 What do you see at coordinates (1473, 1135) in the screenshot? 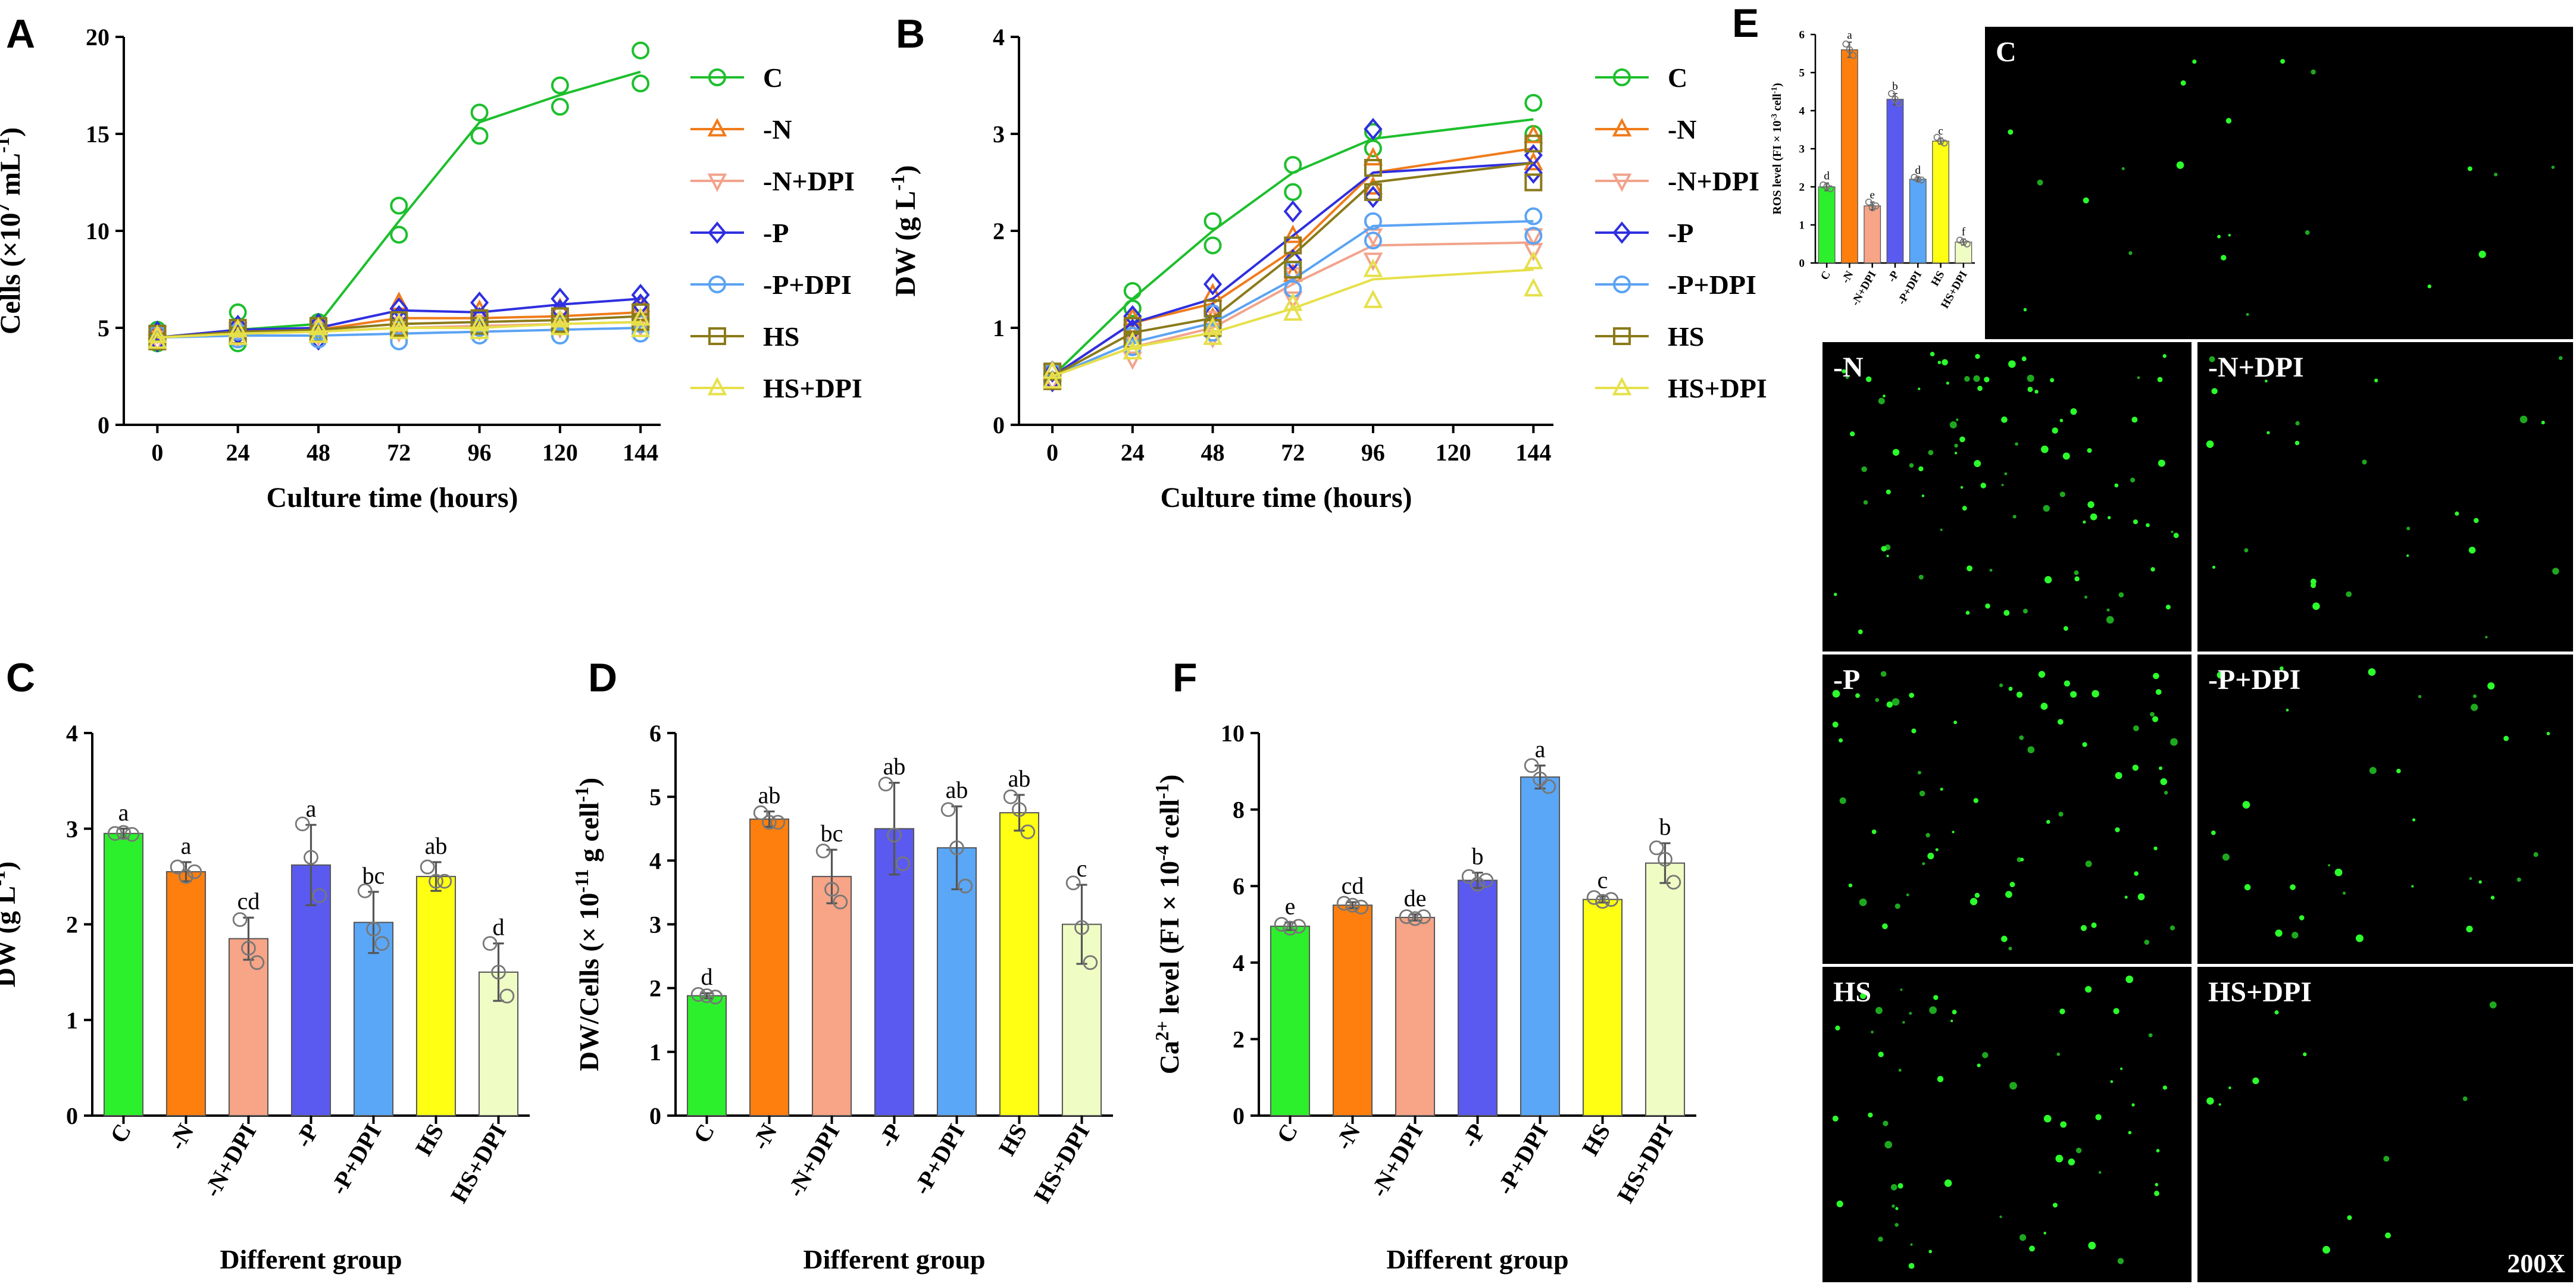
I see `x-tick-label: -P` at bounding box center [1473, 1135].